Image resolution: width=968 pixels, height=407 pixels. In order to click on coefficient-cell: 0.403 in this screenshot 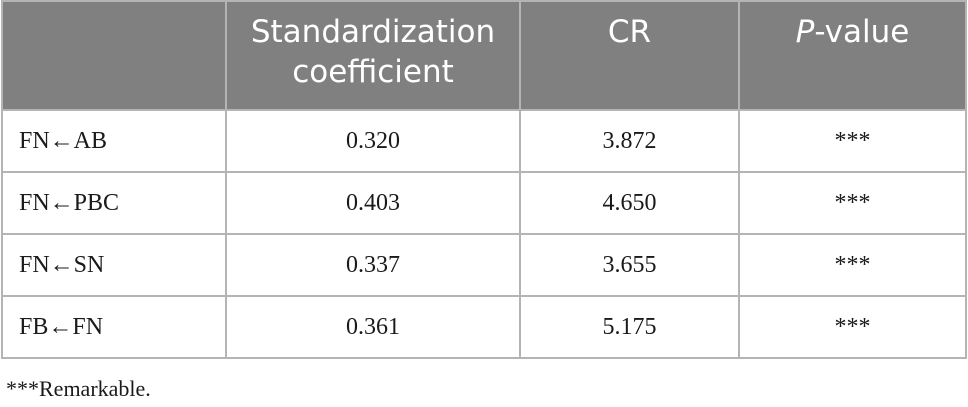, I will do `click(373, 203)`.